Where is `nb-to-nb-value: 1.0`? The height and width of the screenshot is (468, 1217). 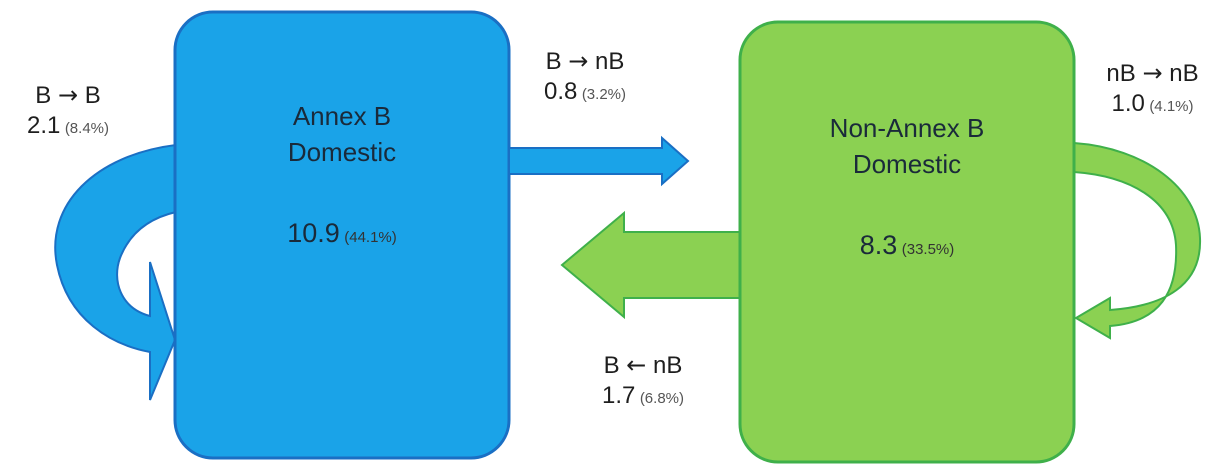 nb-to-nb-value: 1.0 is located at coordinates (1128, 103).